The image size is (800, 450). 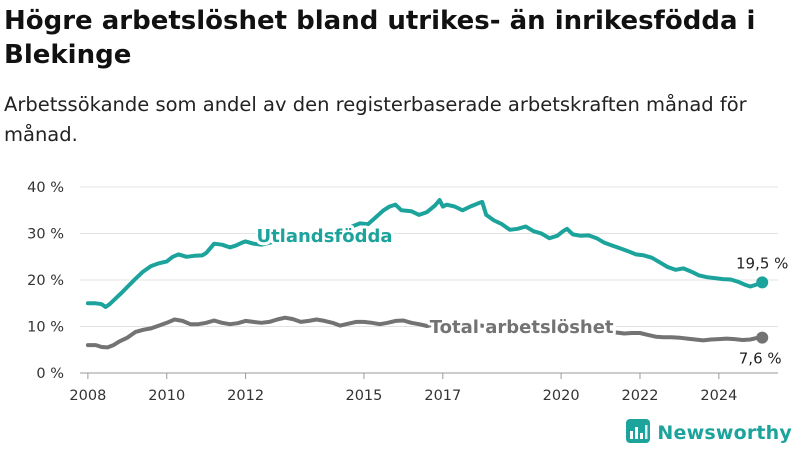 What do you see at coordinates (718, 396) in the screenshot?
I see `x-tick-label: 2024` at bounding box center [718, 396].